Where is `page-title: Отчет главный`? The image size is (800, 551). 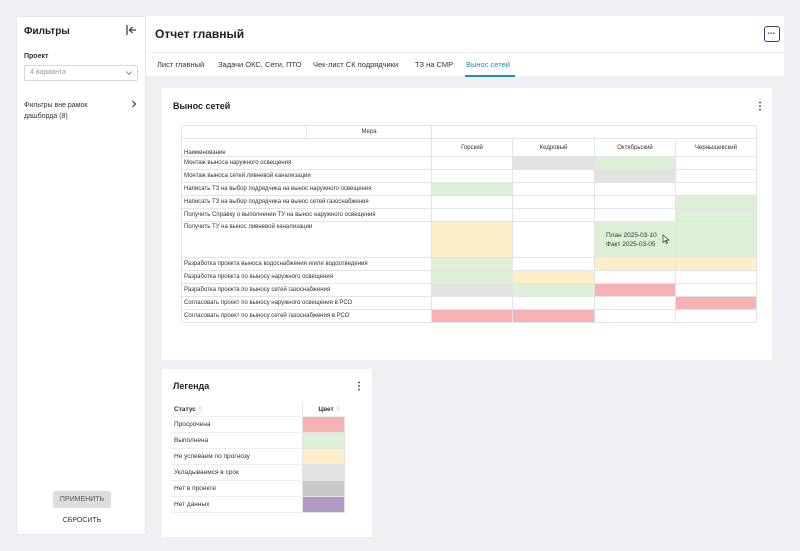 page-title: Отчет главный is located at coordinates (200, 34).